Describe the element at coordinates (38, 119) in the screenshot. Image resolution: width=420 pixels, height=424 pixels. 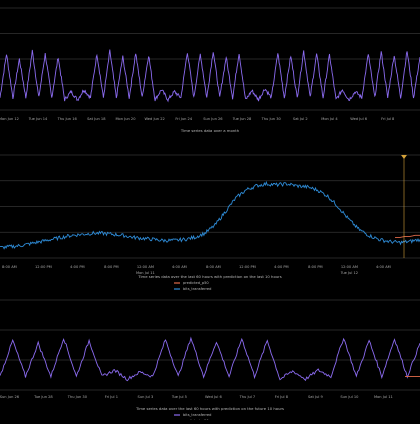
I see `x-tick-label: Tue Jun 14` at that location.